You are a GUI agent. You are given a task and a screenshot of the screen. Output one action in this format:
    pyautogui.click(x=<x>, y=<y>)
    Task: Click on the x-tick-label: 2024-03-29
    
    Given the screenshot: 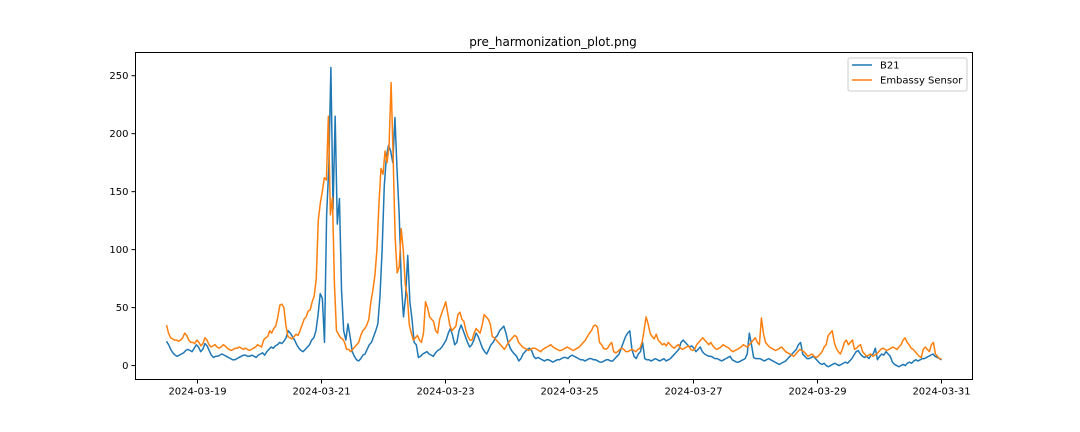 What is the action you would take?
    pyautogui.click(x=817, y=392)
    